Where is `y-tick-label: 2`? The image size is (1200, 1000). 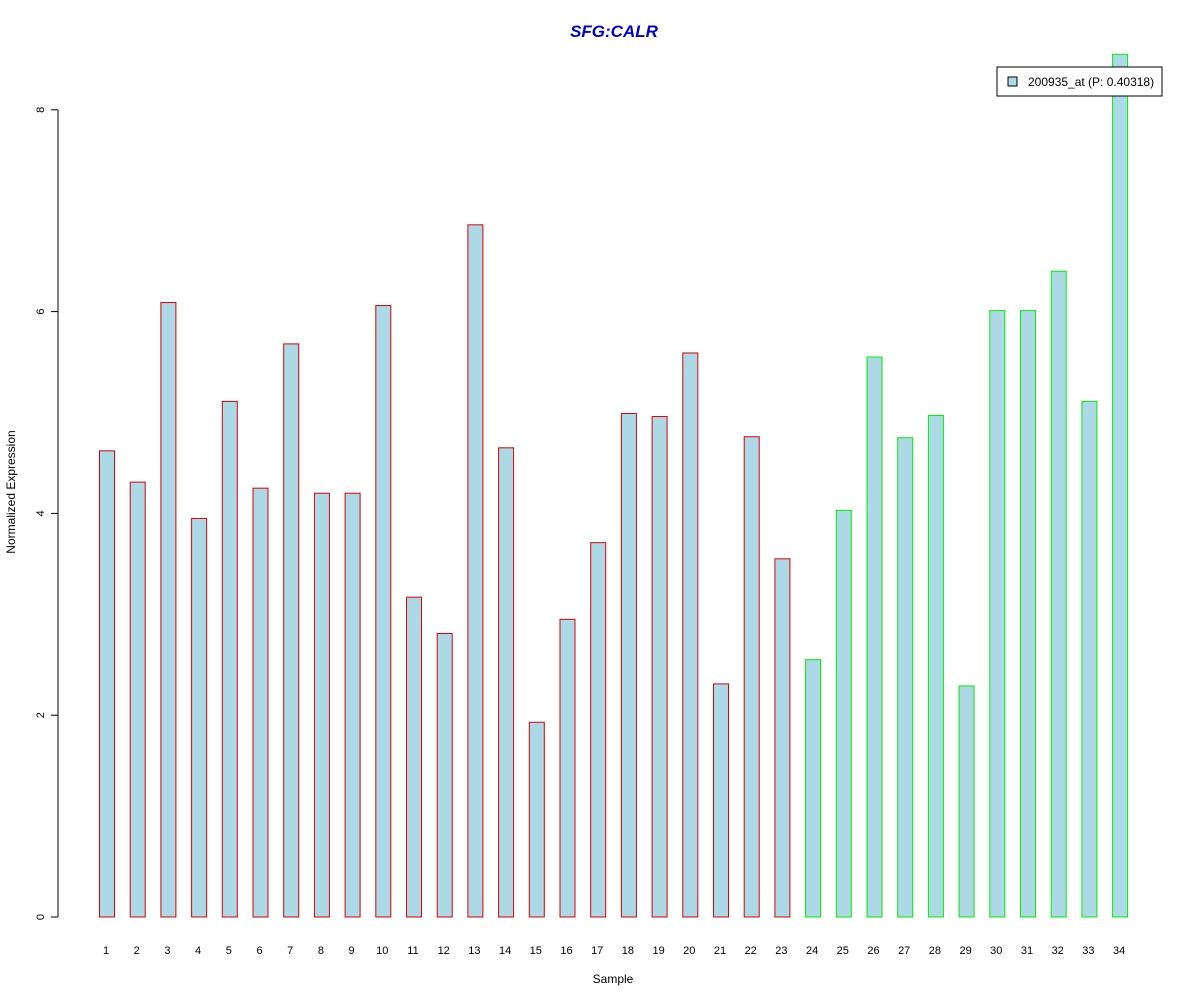 y-tick-label: 2 is located at coordinates (41, 715).